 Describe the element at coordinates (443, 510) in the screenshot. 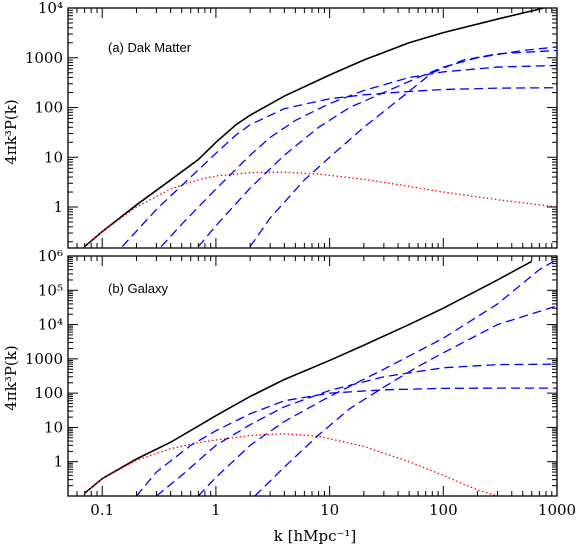

I see `x-tick-label: 100` at that location.